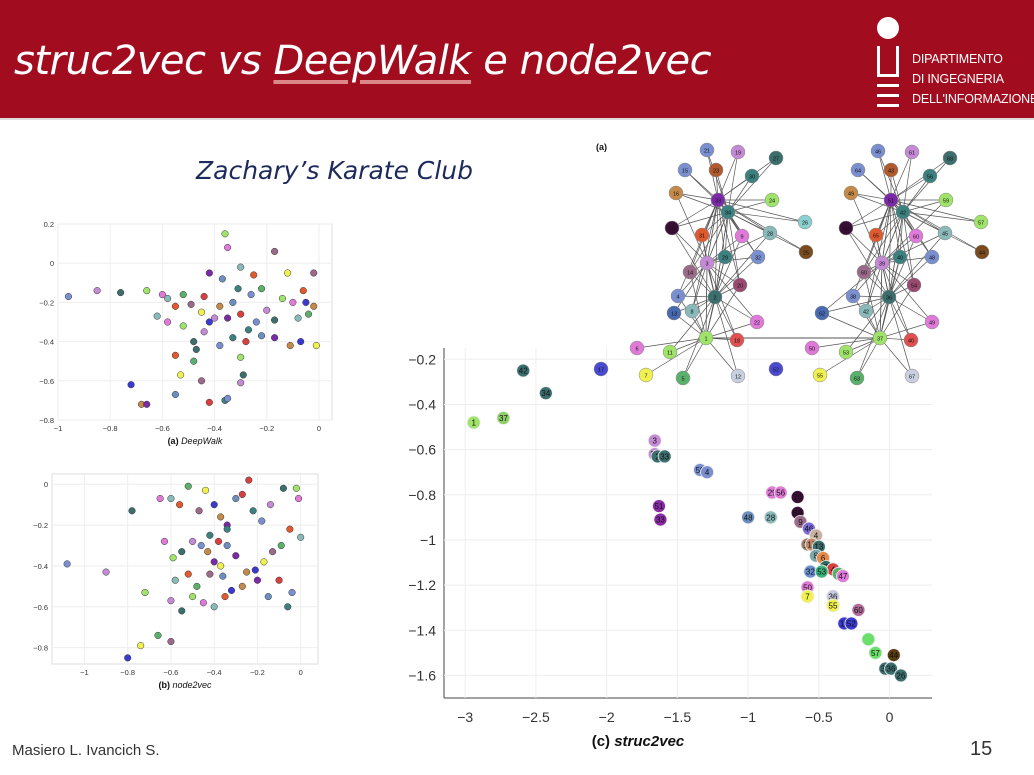  Describe the element at coordinates (144, 61) in the screenshot. I see `title-part-1: struc2vec vs` at that location.